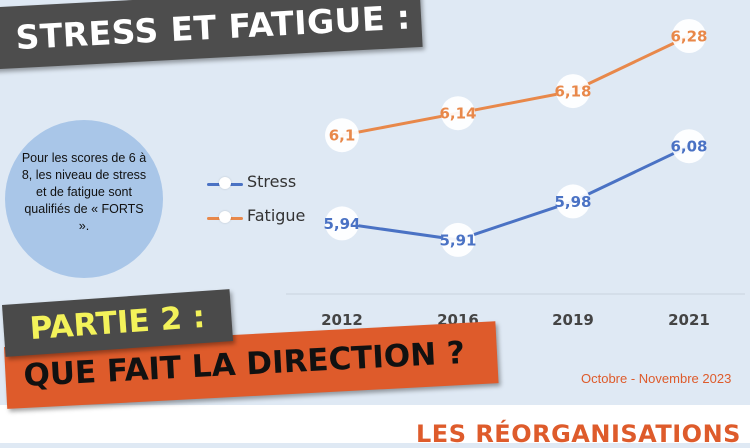 This screenshot has width=750, height=448. I want to click on x-tick-label: 2019, so click(573, 320).